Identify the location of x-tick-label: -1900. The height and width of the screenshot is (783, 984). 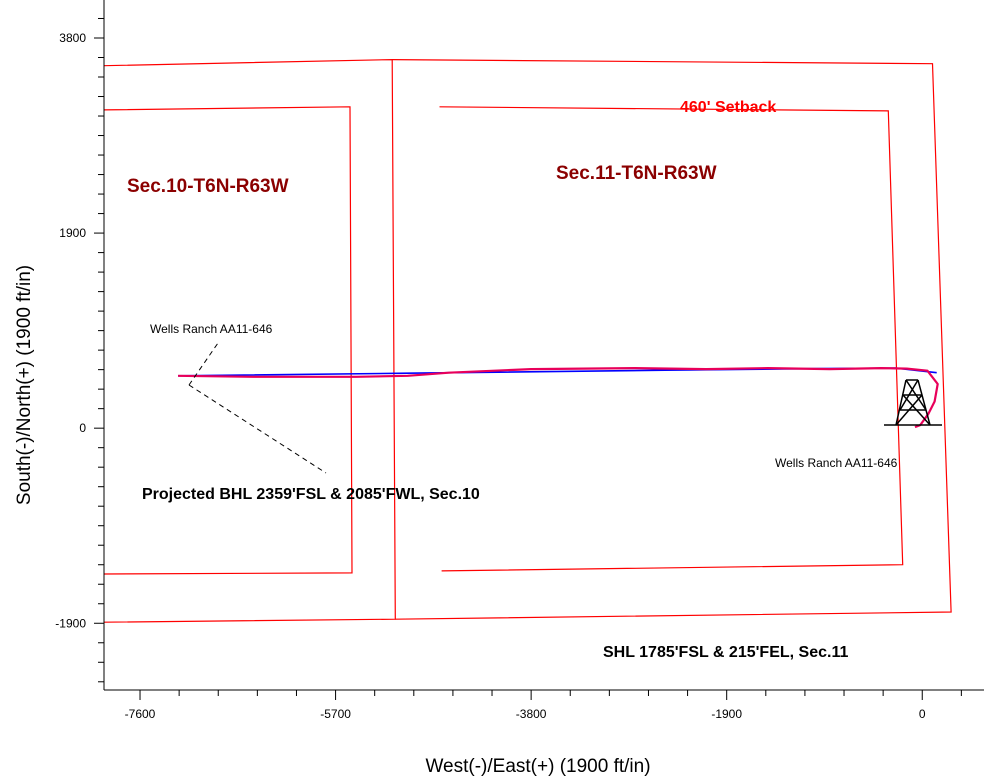
(726, 714).